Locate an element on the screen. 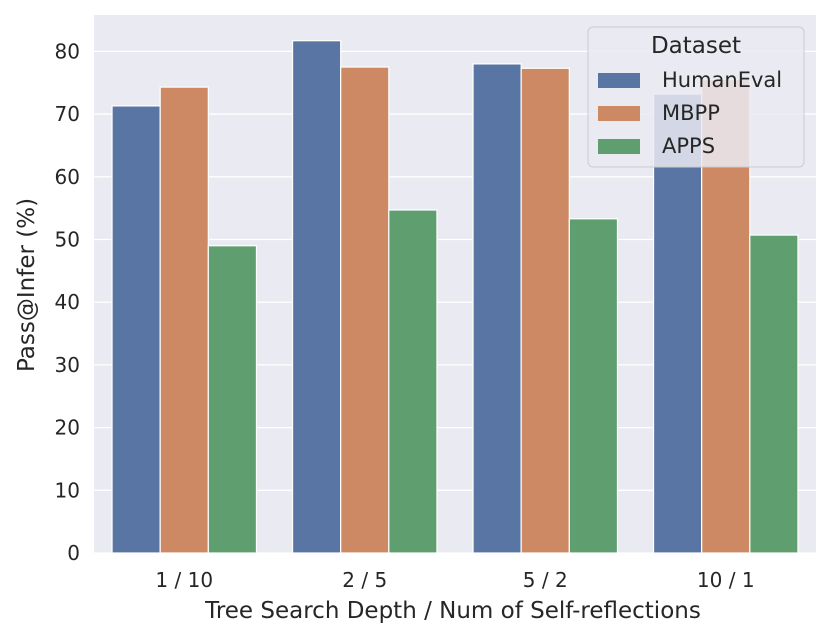 Image resolution: width=831 pixels, height=638 pixels. legend-label-mbpp: MBPP is located at coordinates (691, 113).